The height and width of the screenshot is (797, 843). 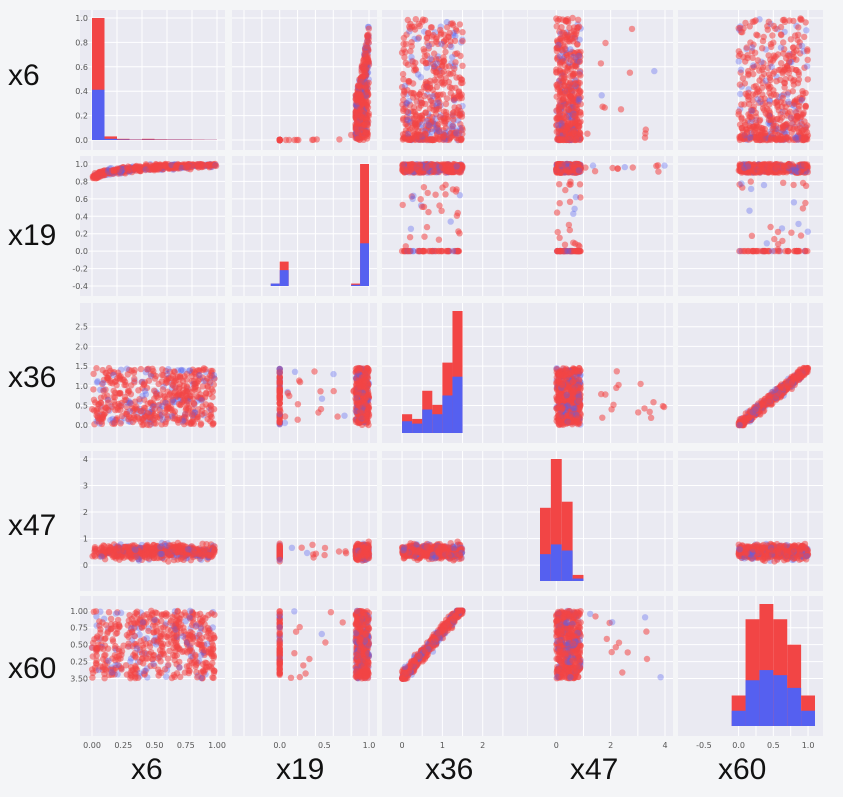 I want to click on panel-x19-x19, so click(x=304, y=226).